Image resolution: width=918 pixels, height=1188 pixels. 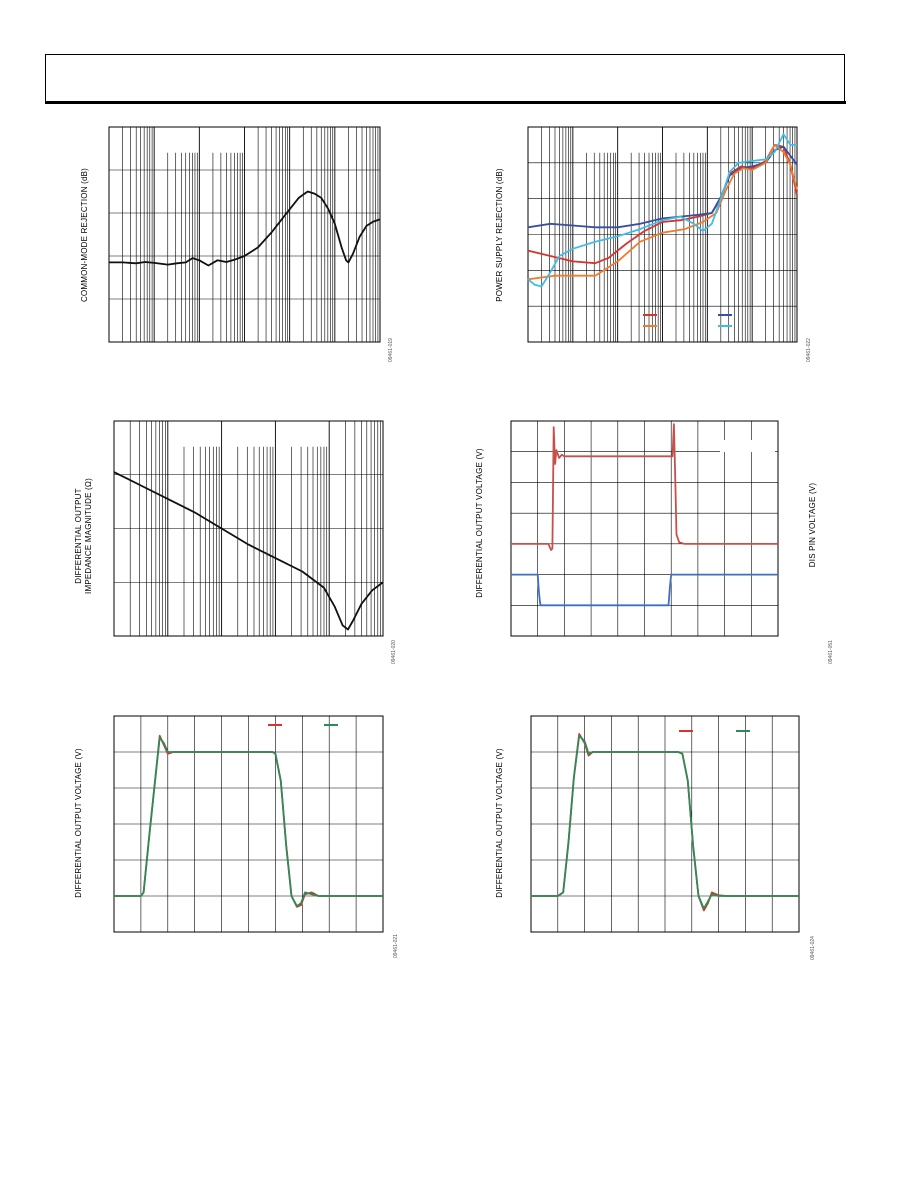 I want to click on header-rule, so click(x=445, y=102).